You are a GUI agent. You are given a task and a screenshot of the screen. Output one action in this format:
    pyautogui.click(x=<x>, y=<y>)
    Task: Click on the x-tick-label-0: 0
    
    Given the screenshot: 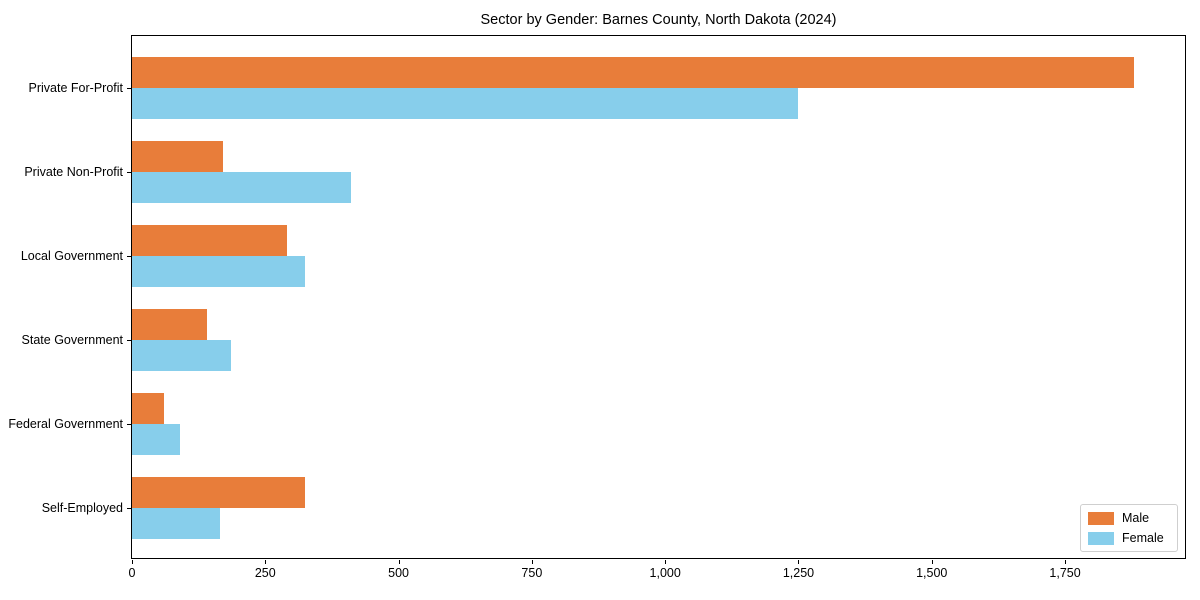 What is the action you would take?
    pyautogui.click(x=132, y=573)
    